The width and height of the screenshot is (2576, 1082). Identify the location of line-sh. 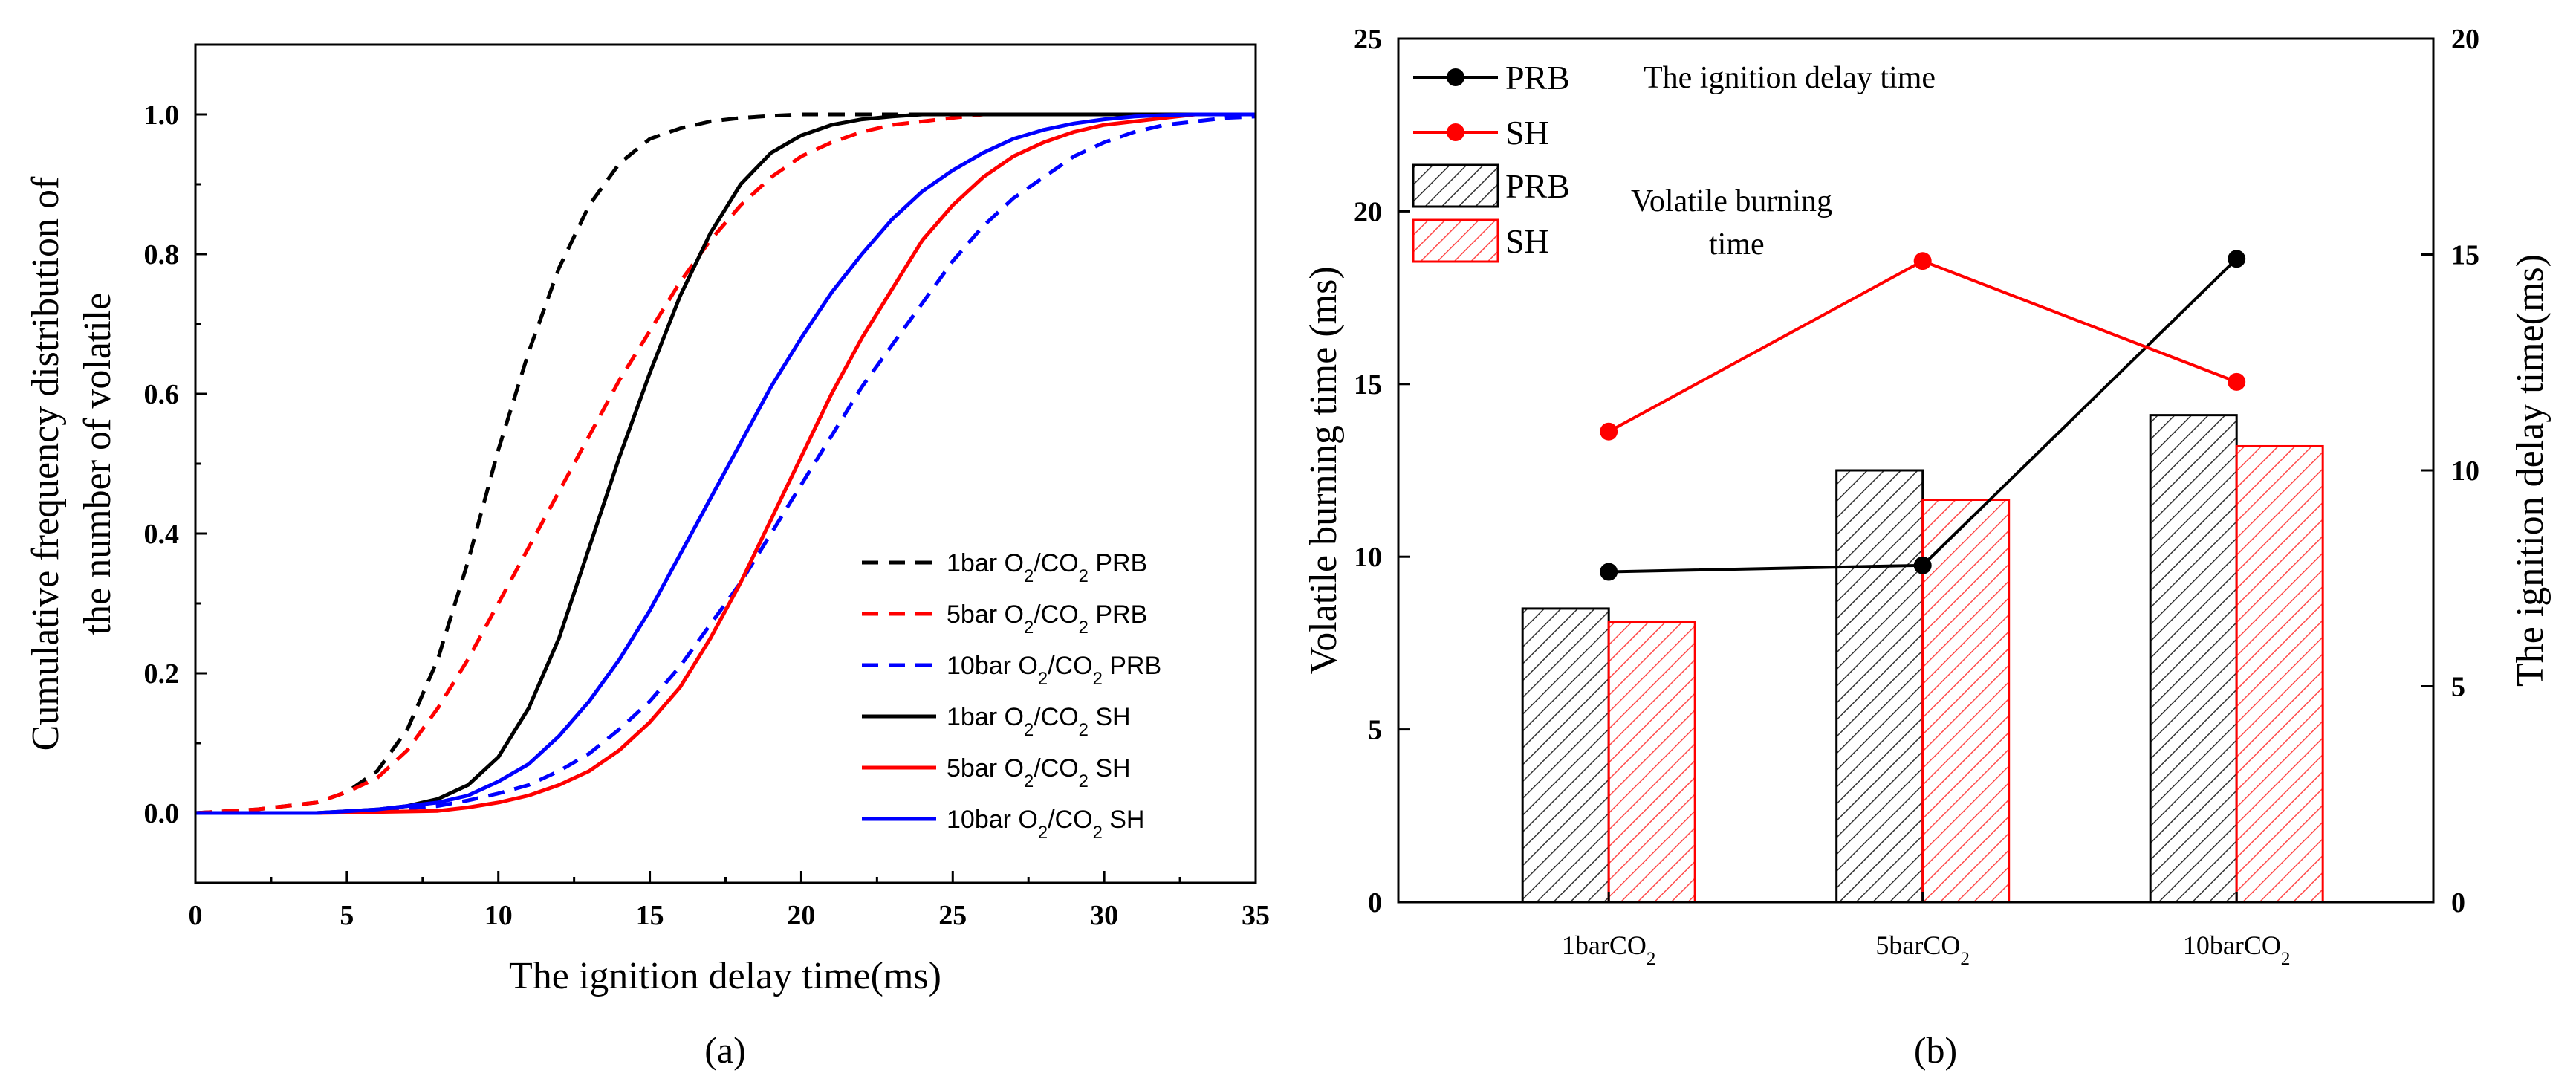
(1922, 346).